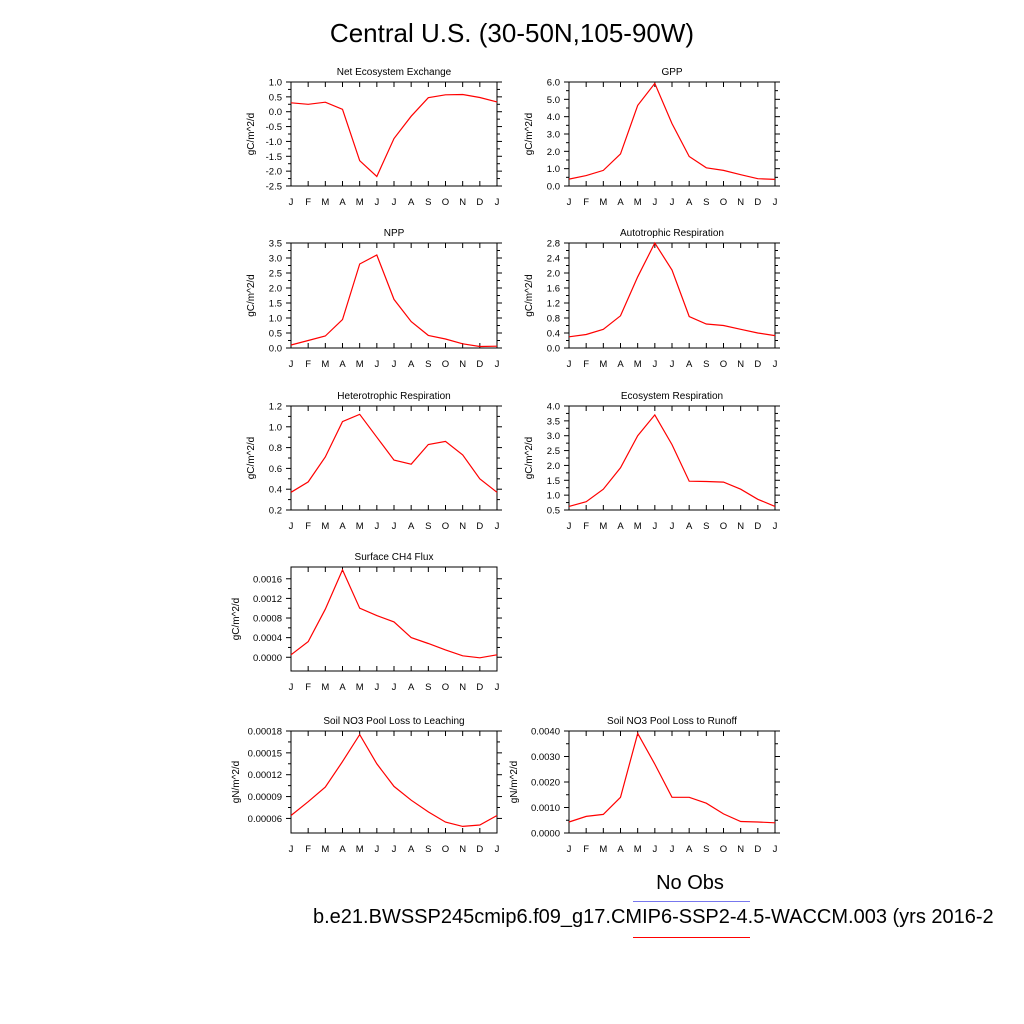  Describe the element at coordinates (553, 187) in the screenshot. I see `y-tick-label: 0.0` at that location.